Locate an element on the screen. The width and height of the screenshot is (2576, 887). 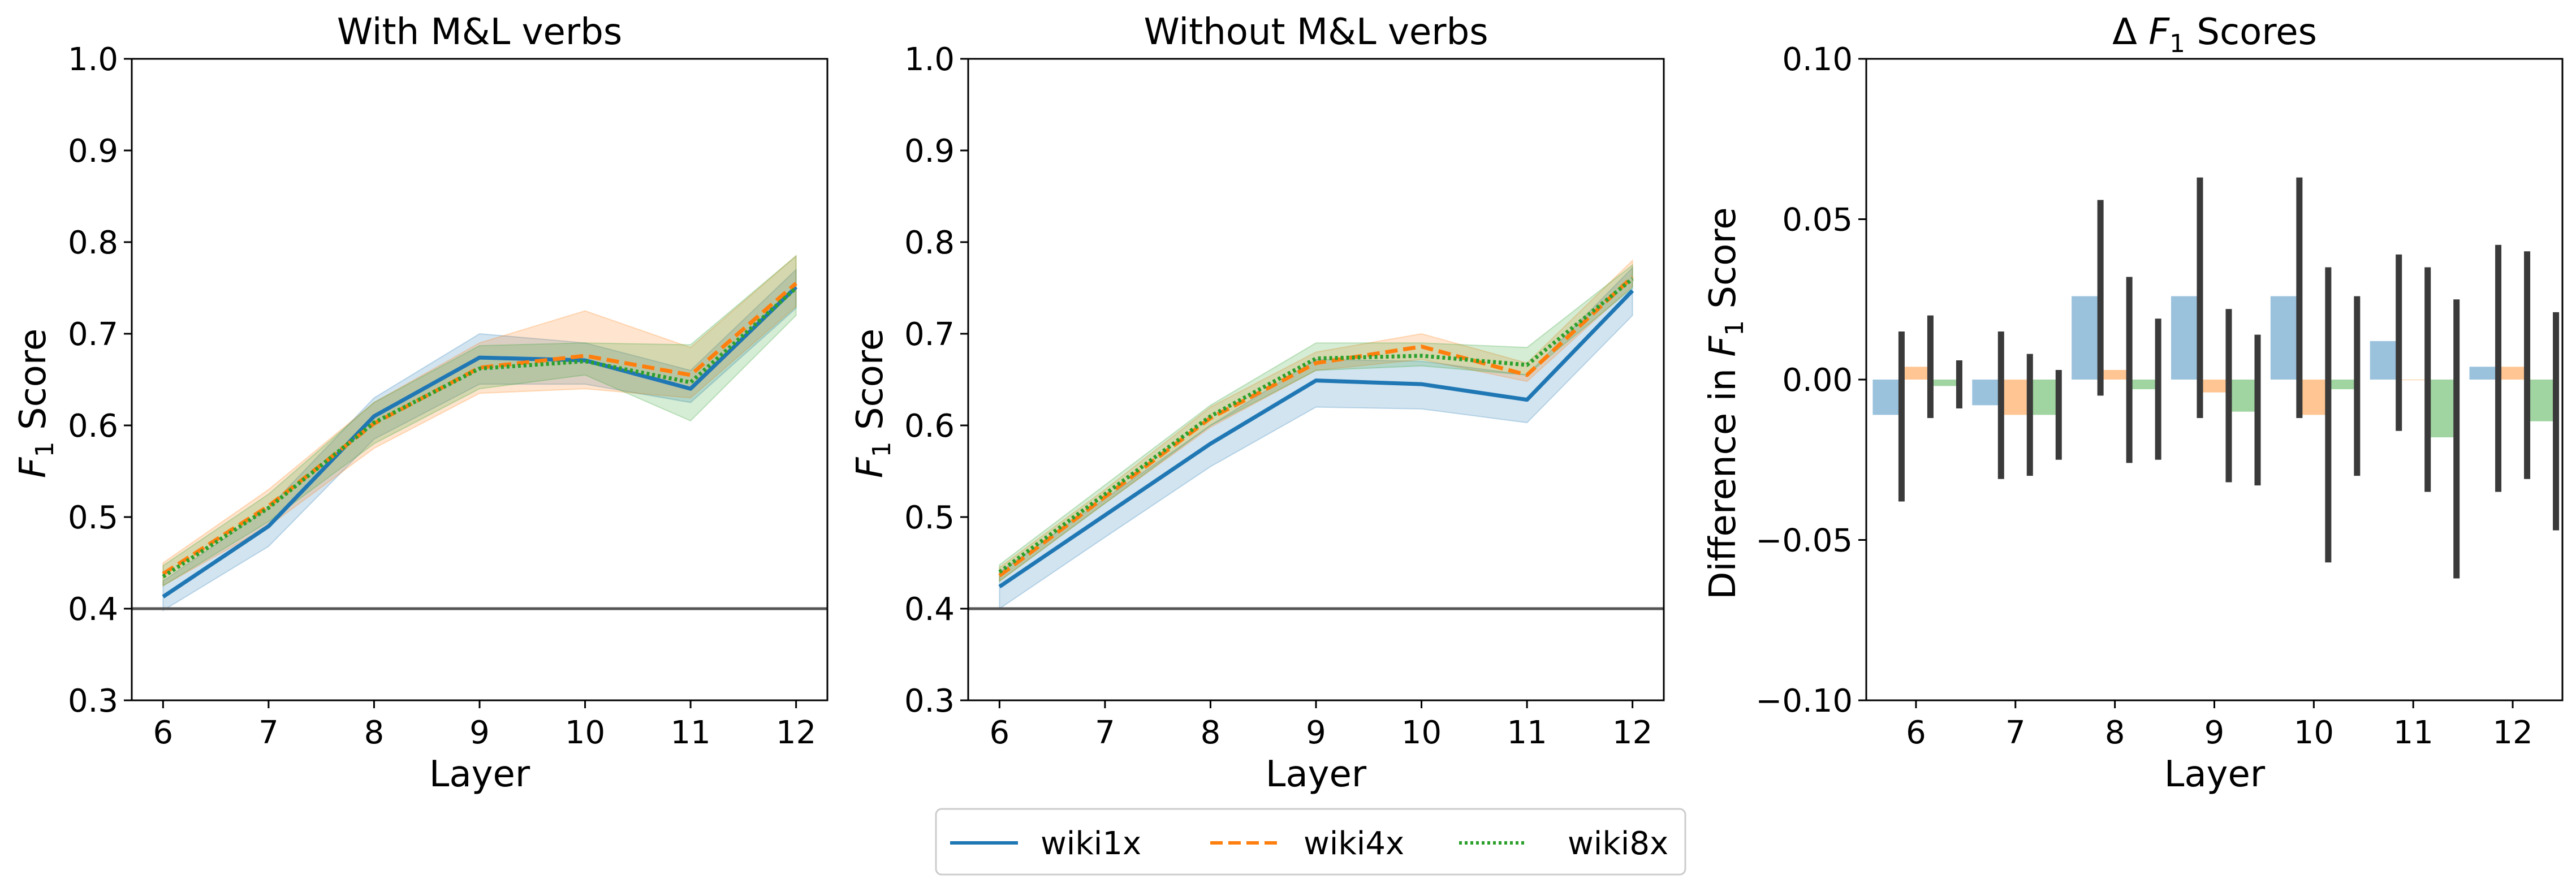
legend-entry-wiki8x: wiki8x is located at coordinates (1564, 844).